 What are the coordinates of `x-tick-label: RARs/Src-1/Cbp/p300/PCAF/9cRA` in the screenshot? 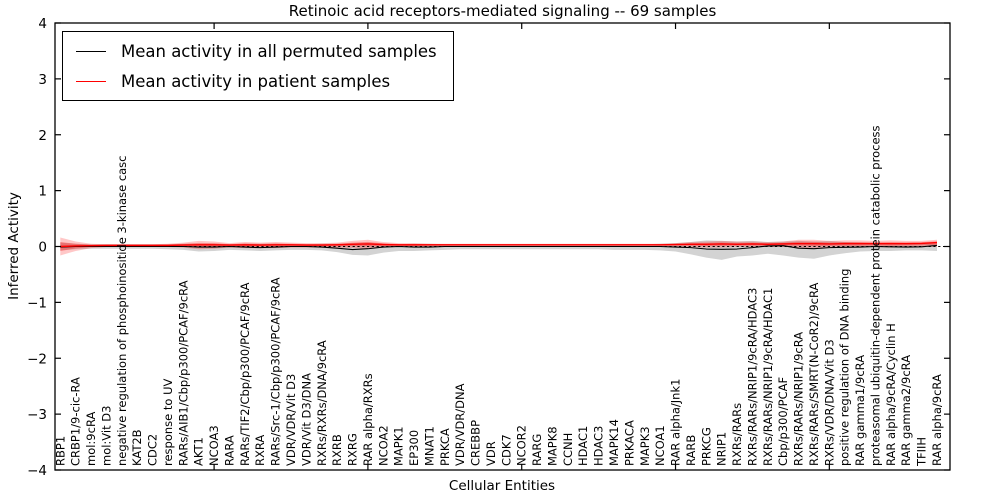 It's located at (276, 371).